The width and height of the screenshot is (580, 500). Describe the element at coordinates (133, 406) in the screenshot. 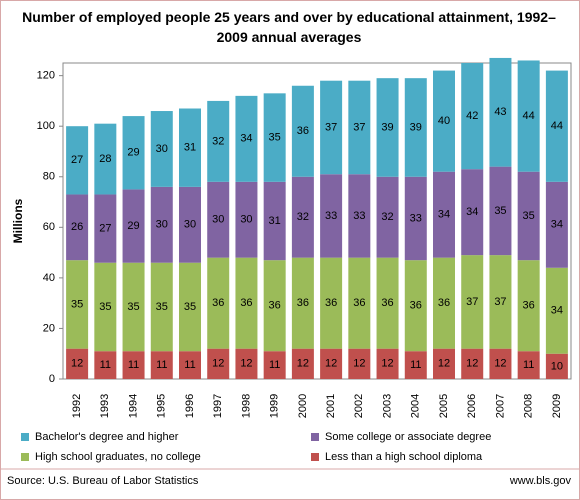

I see `x-tick-label: 1994` at that location.